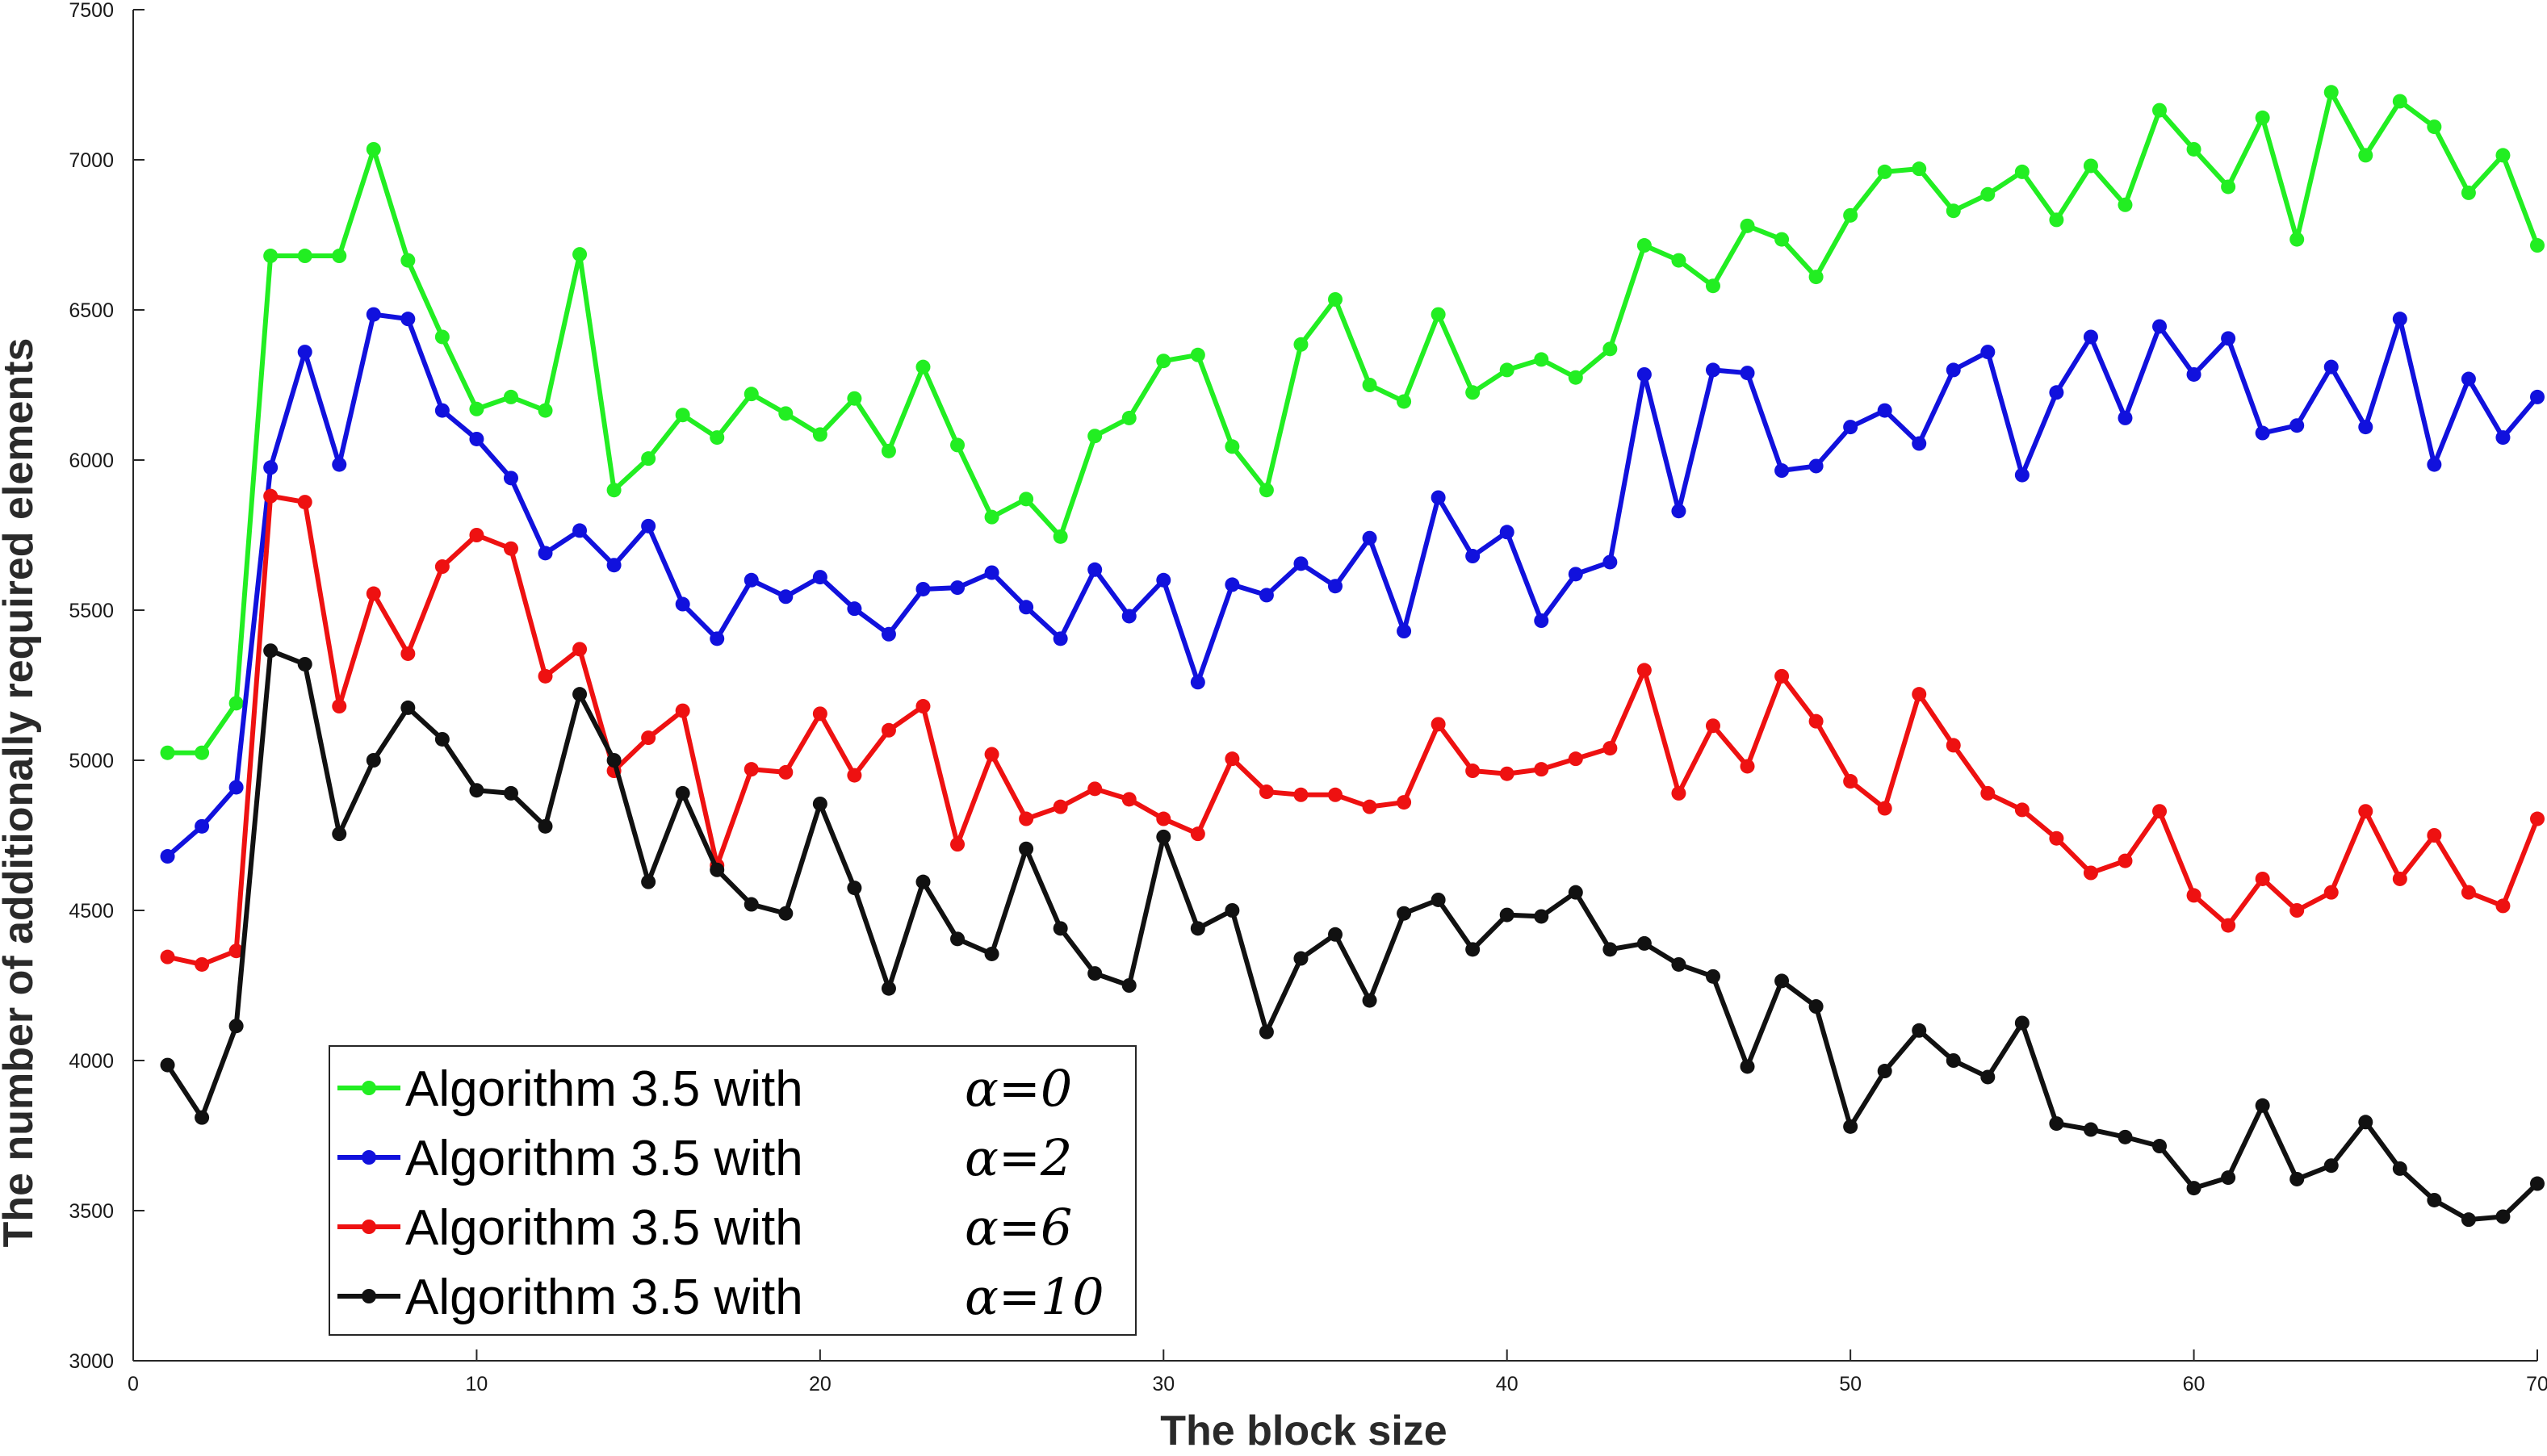  Describe the element at coordinates (91, 311) in the screenshot. I see `y-tick-label: 6500` at that location.